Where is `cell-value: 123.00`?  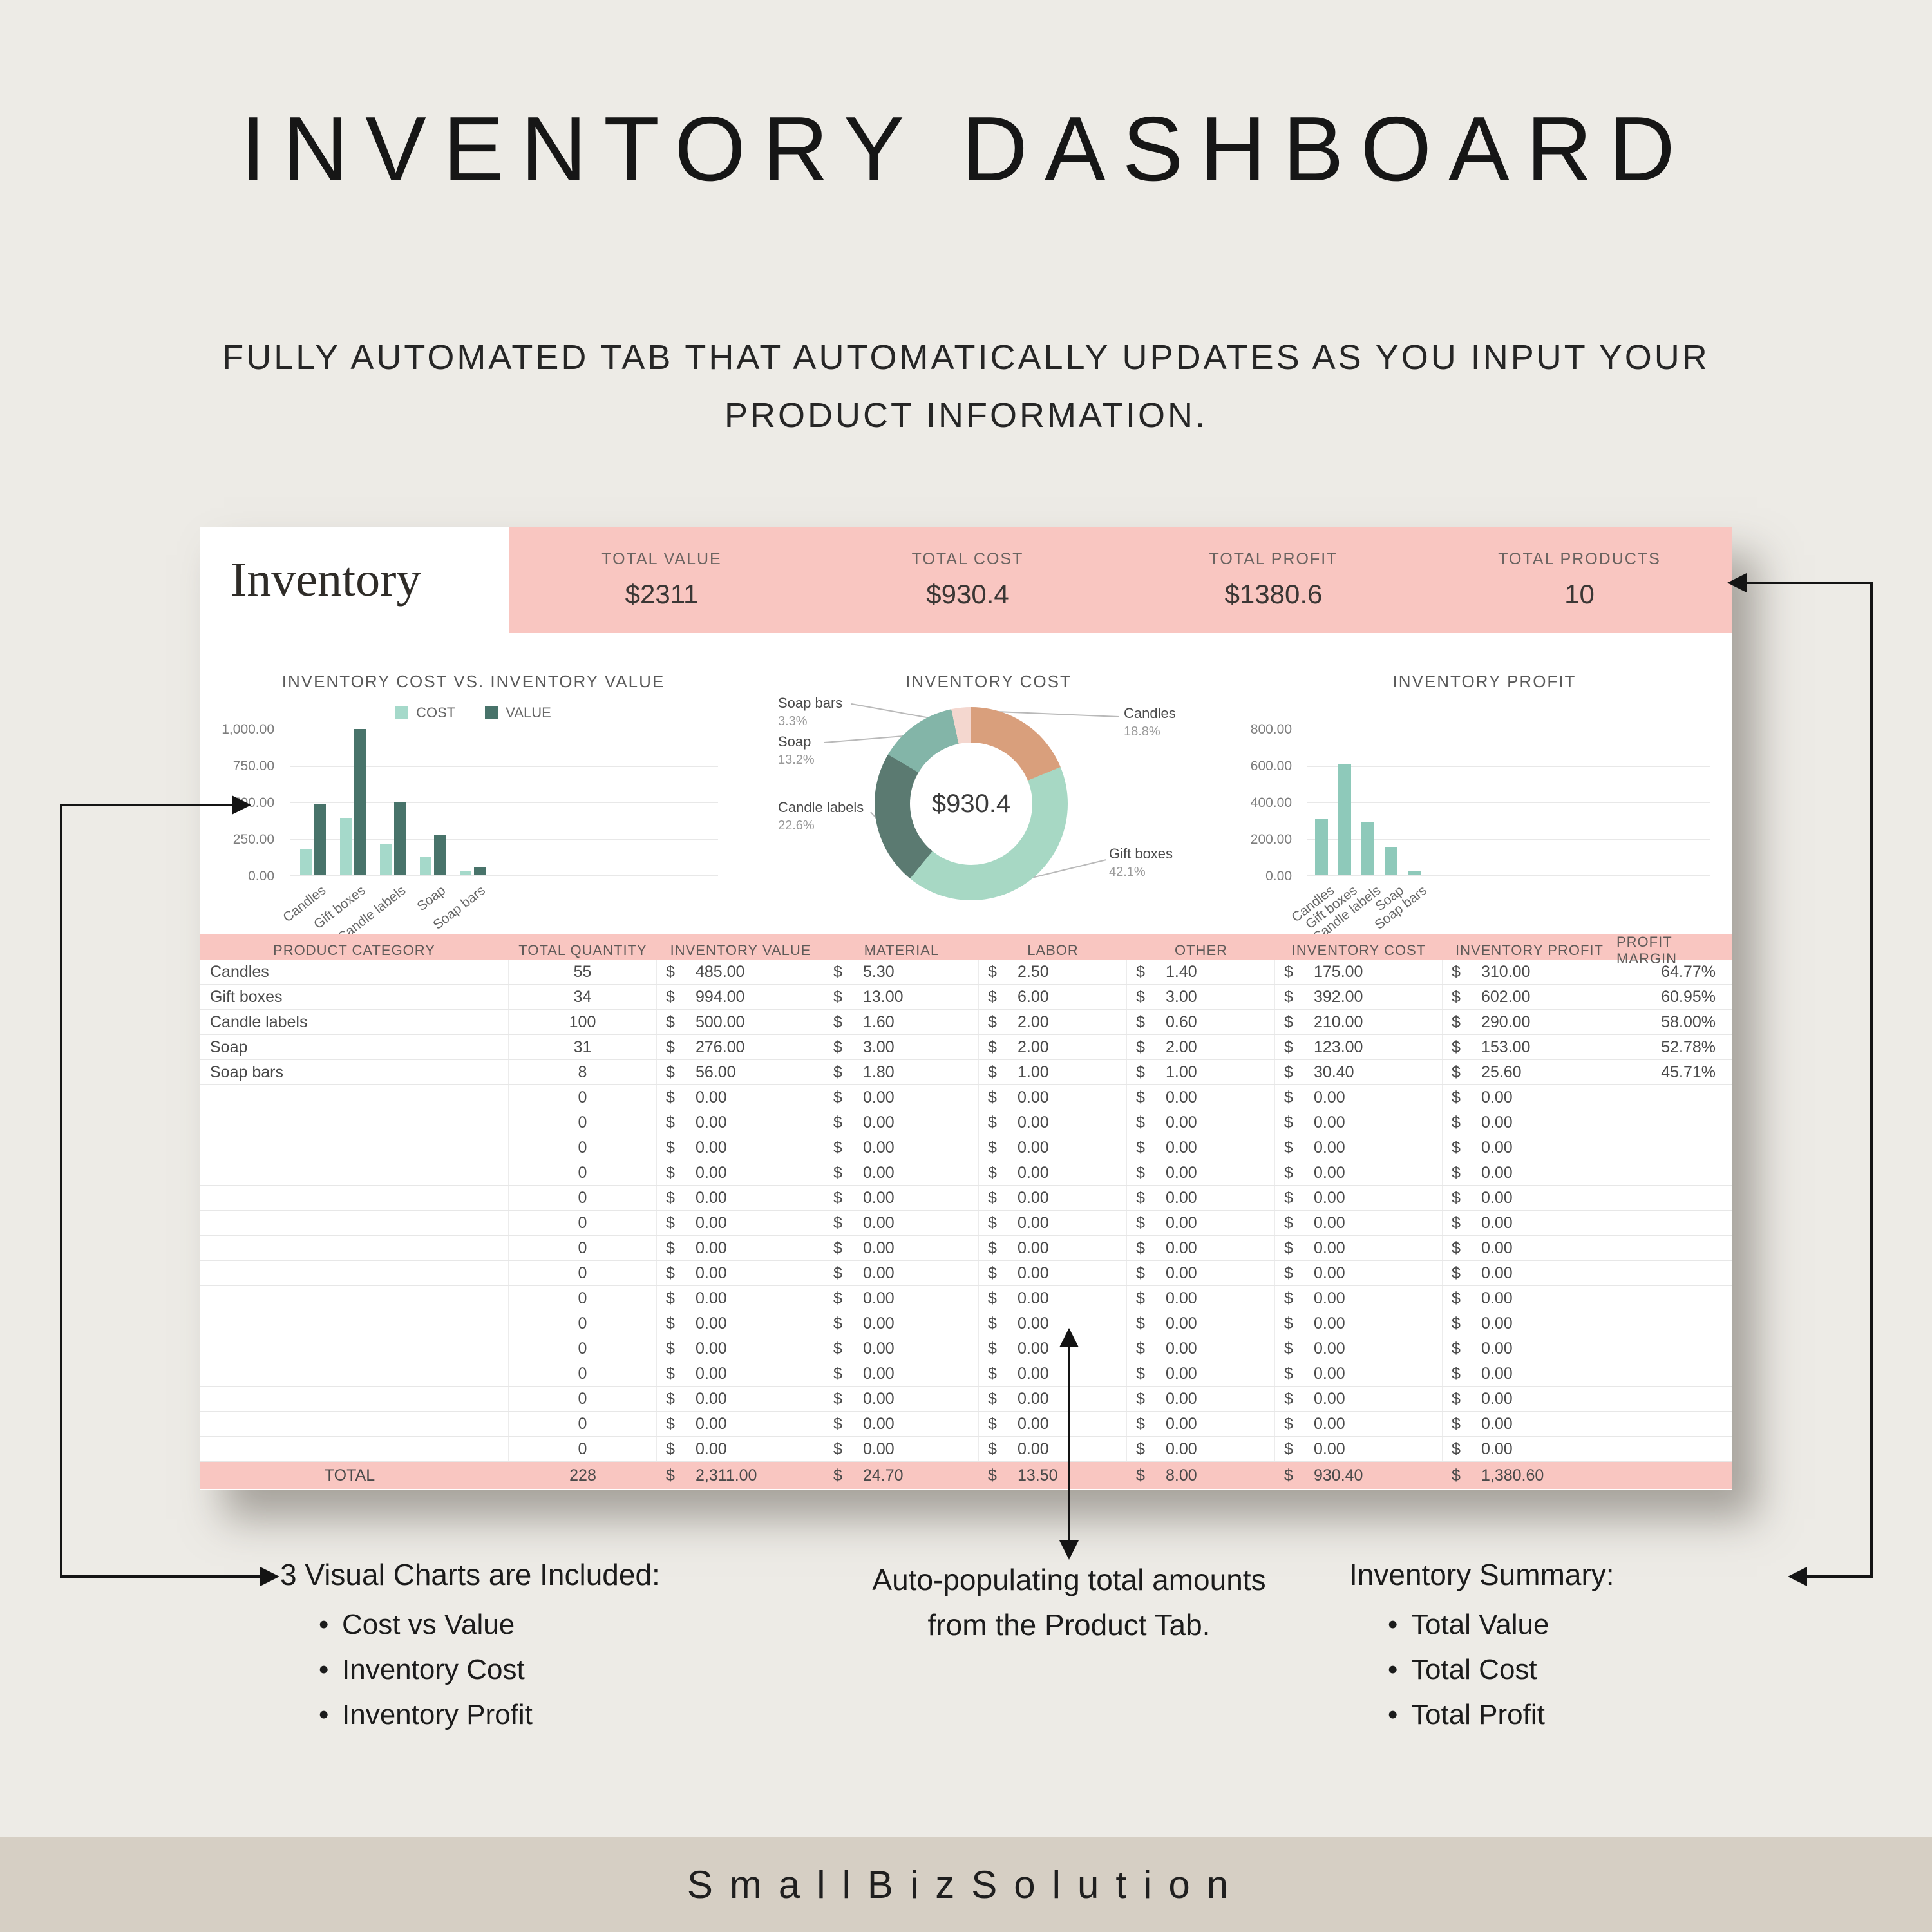
cell-value: 123.00 is located at coordinates (1339, 1046).